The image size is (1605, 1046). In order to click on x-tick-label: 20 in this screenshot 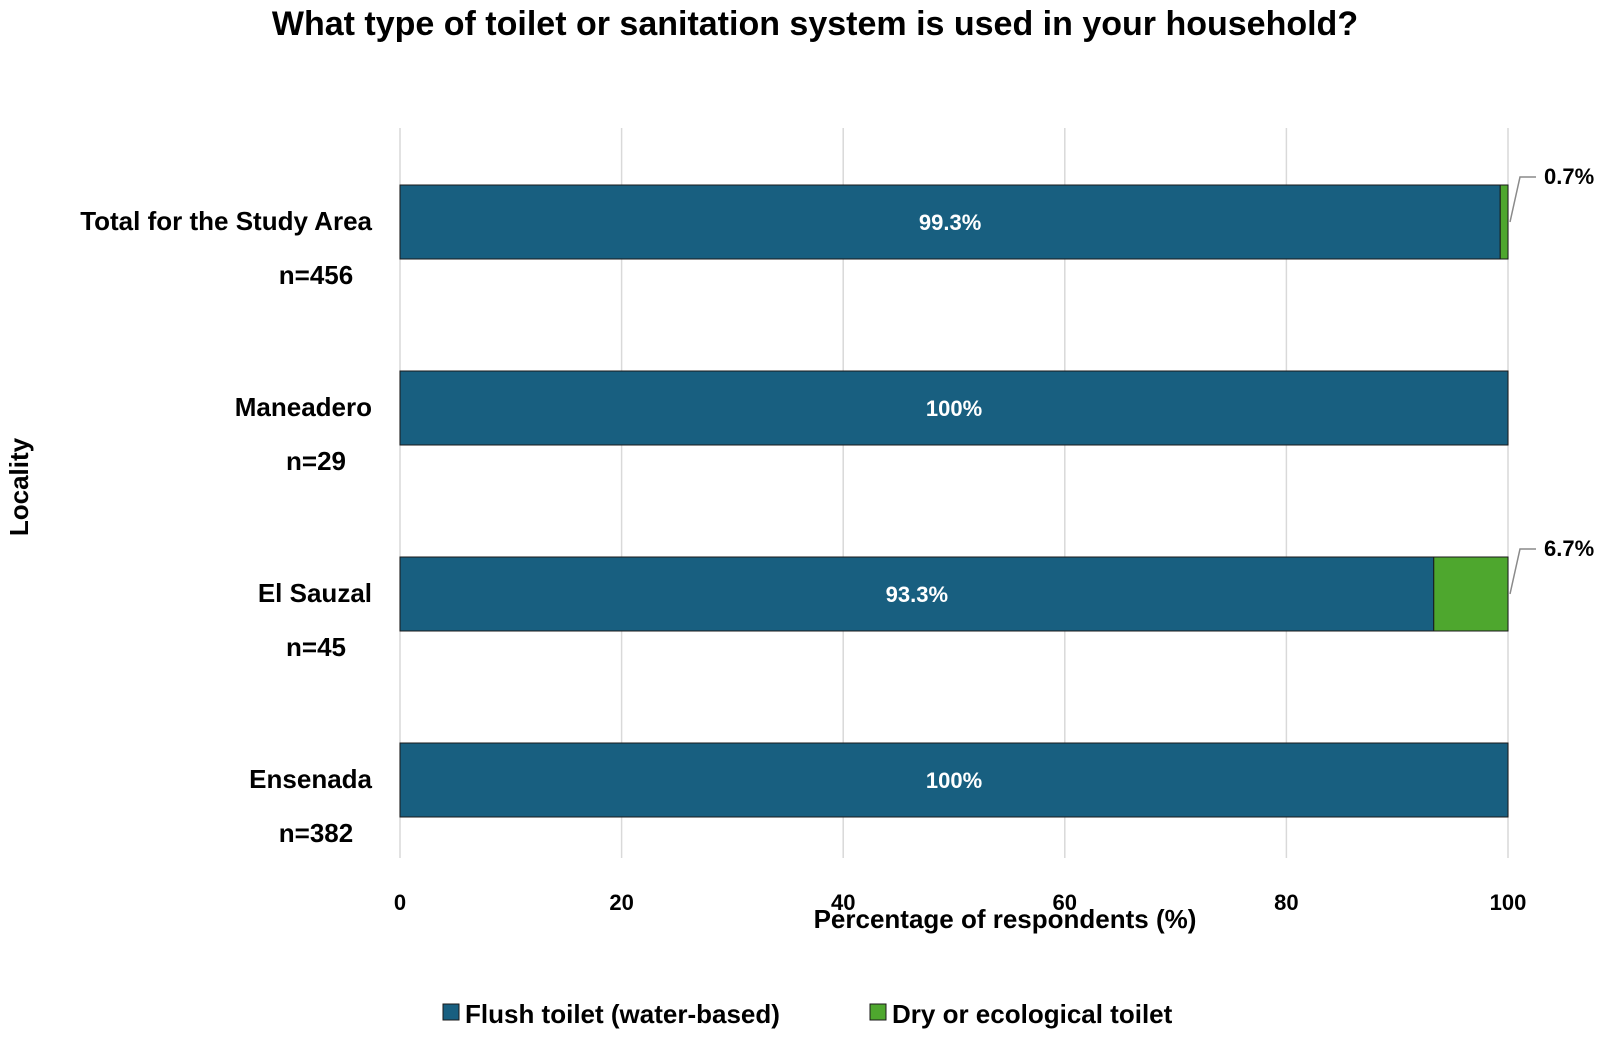, I will do `click(621, 902)`.